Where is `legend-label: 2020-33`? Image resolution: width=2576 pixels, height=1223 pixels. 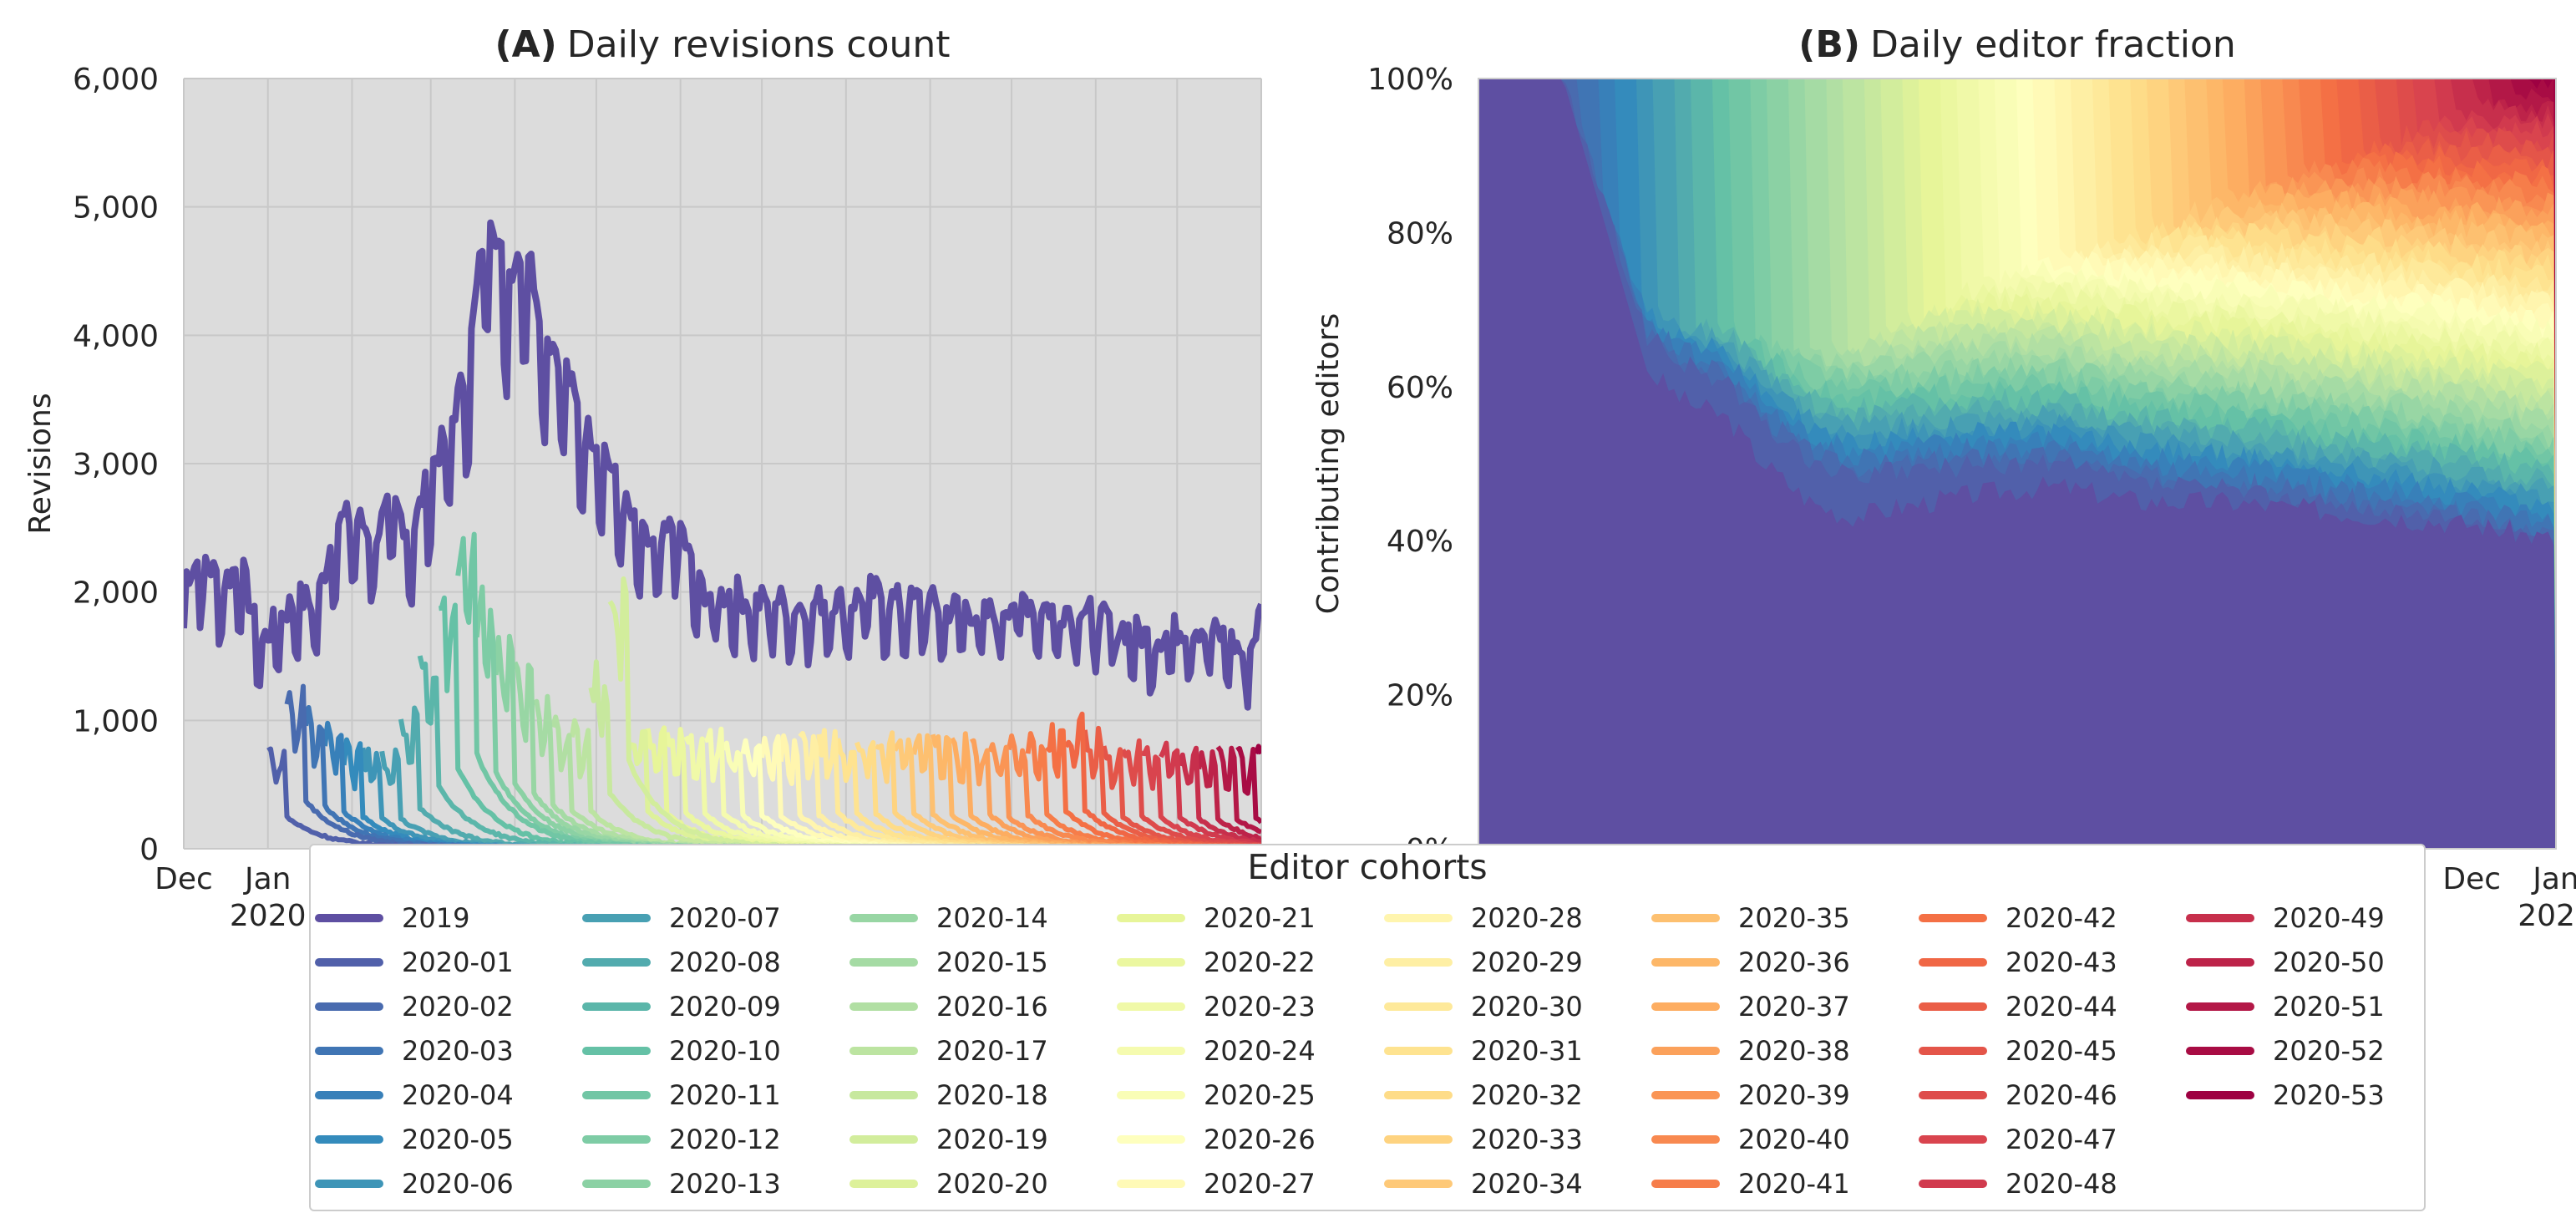
legend-label: 2020-33 is located at coordinates (1527, 1139).